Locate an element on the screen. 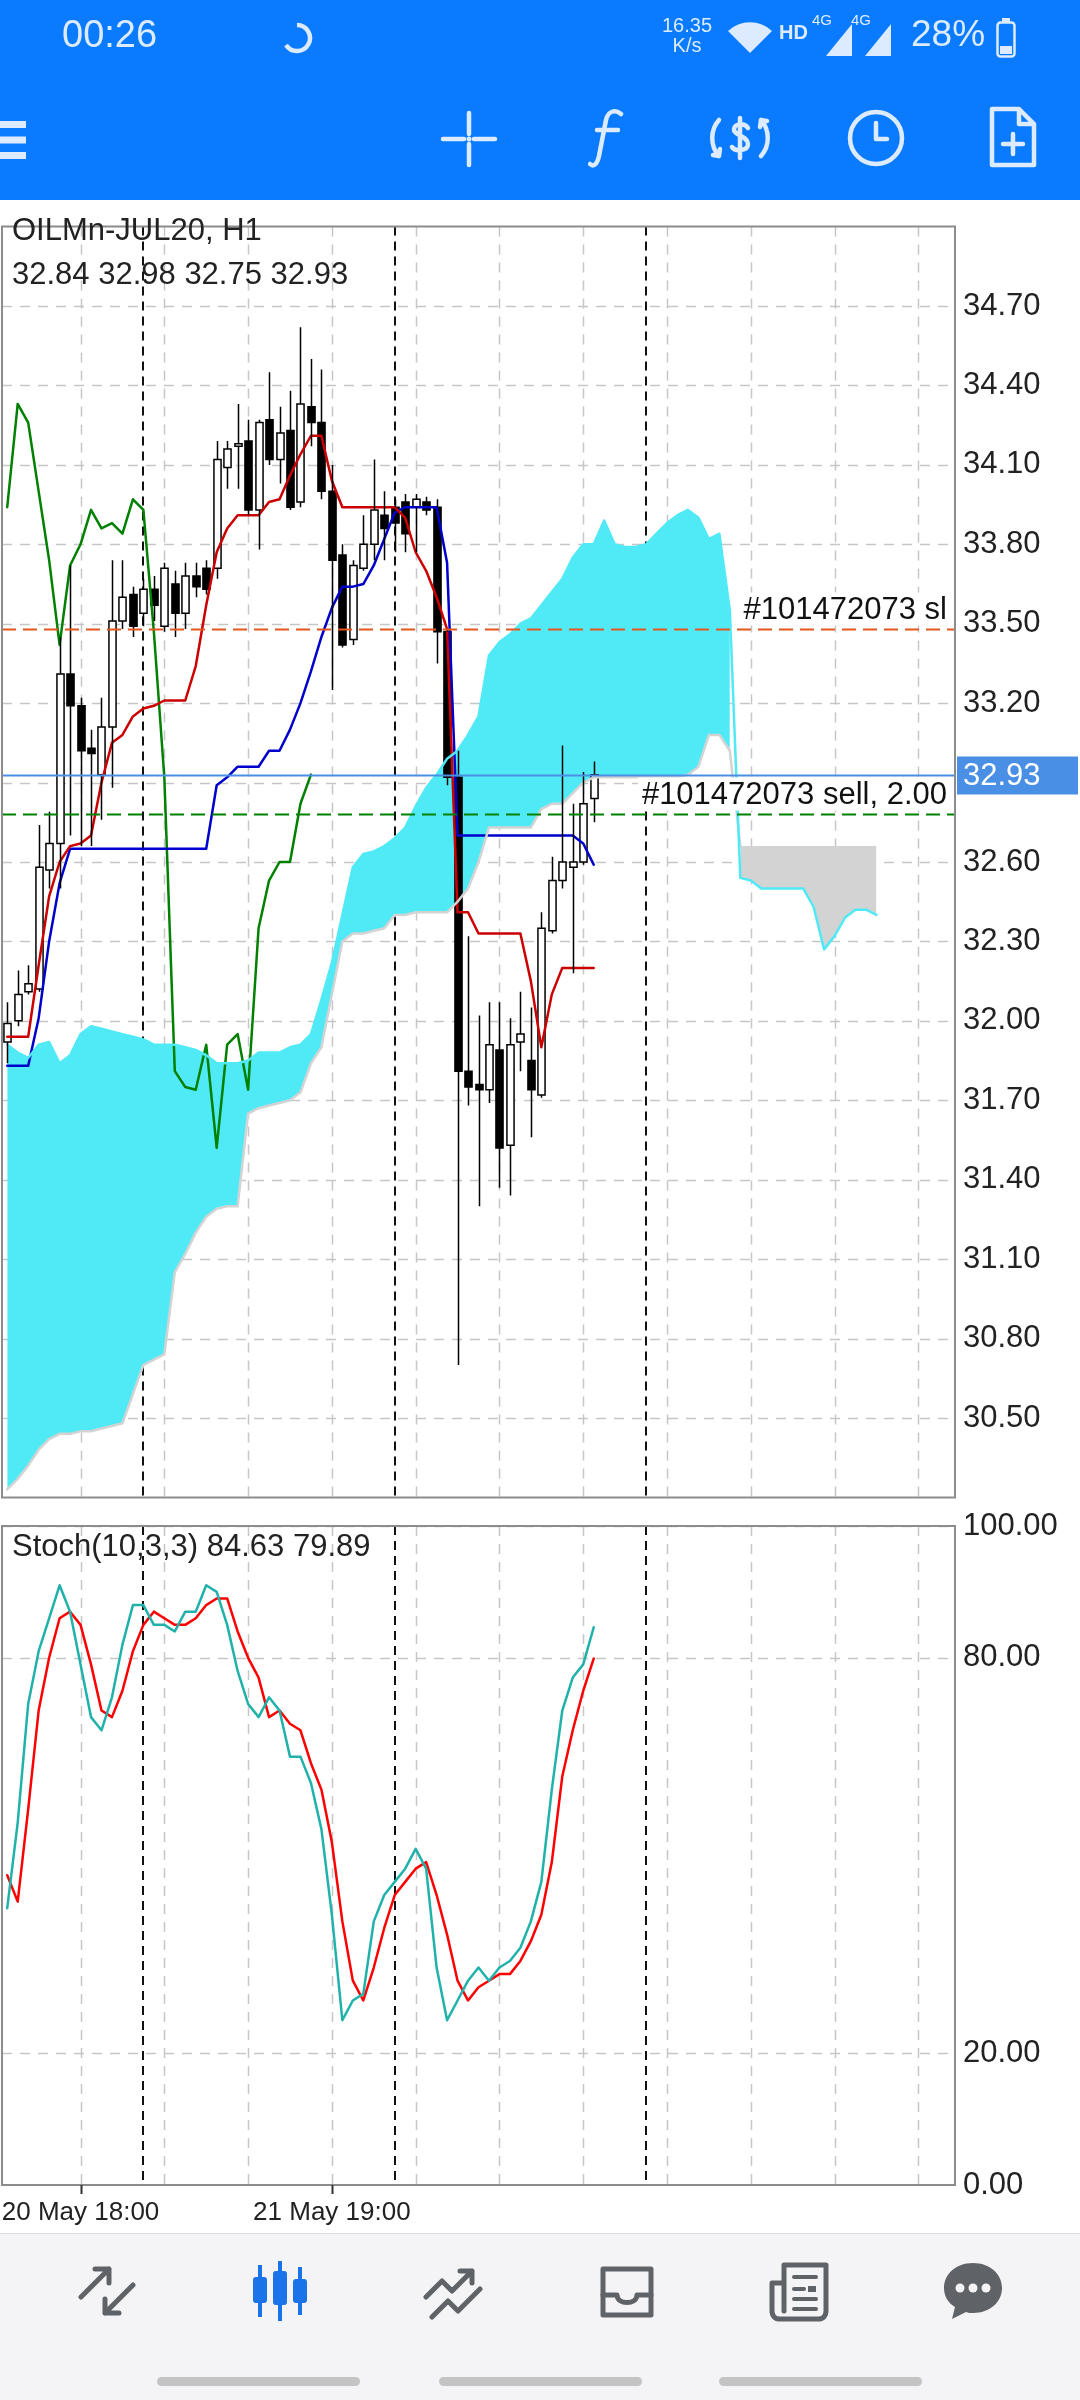 The image size is (1080, 2400). y-tick-label: 32.30 is located at coordinates (1002, 939).